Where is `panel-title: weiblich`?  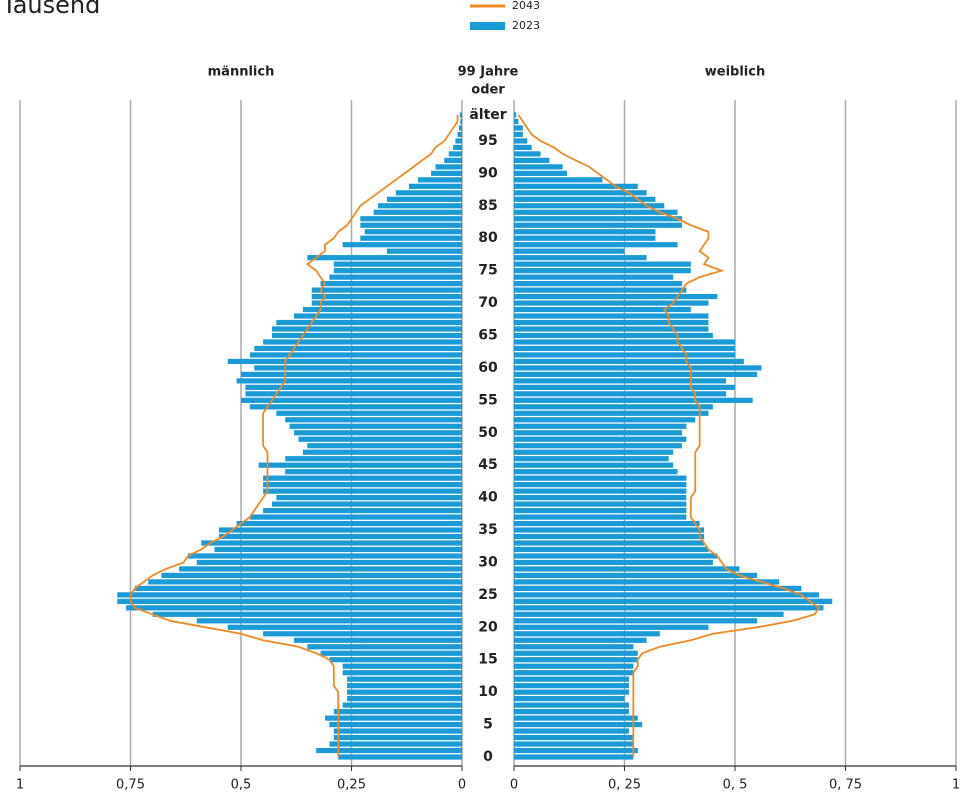 panel-title: weiblich is located at coordinates (735, 72).